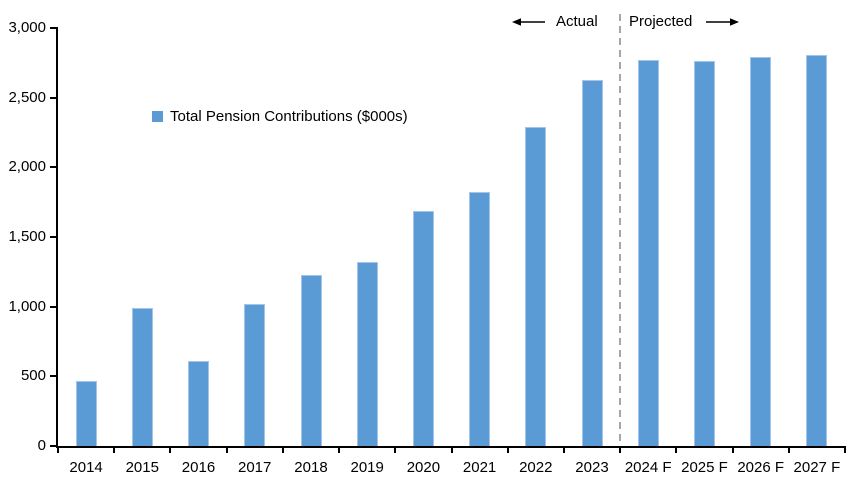 This screenshot has width=852, height=495. What do you see at coordinates (311, 467) in the screenshot?
I see `x-tick-label: 2018` at bounding box center [311, 467].